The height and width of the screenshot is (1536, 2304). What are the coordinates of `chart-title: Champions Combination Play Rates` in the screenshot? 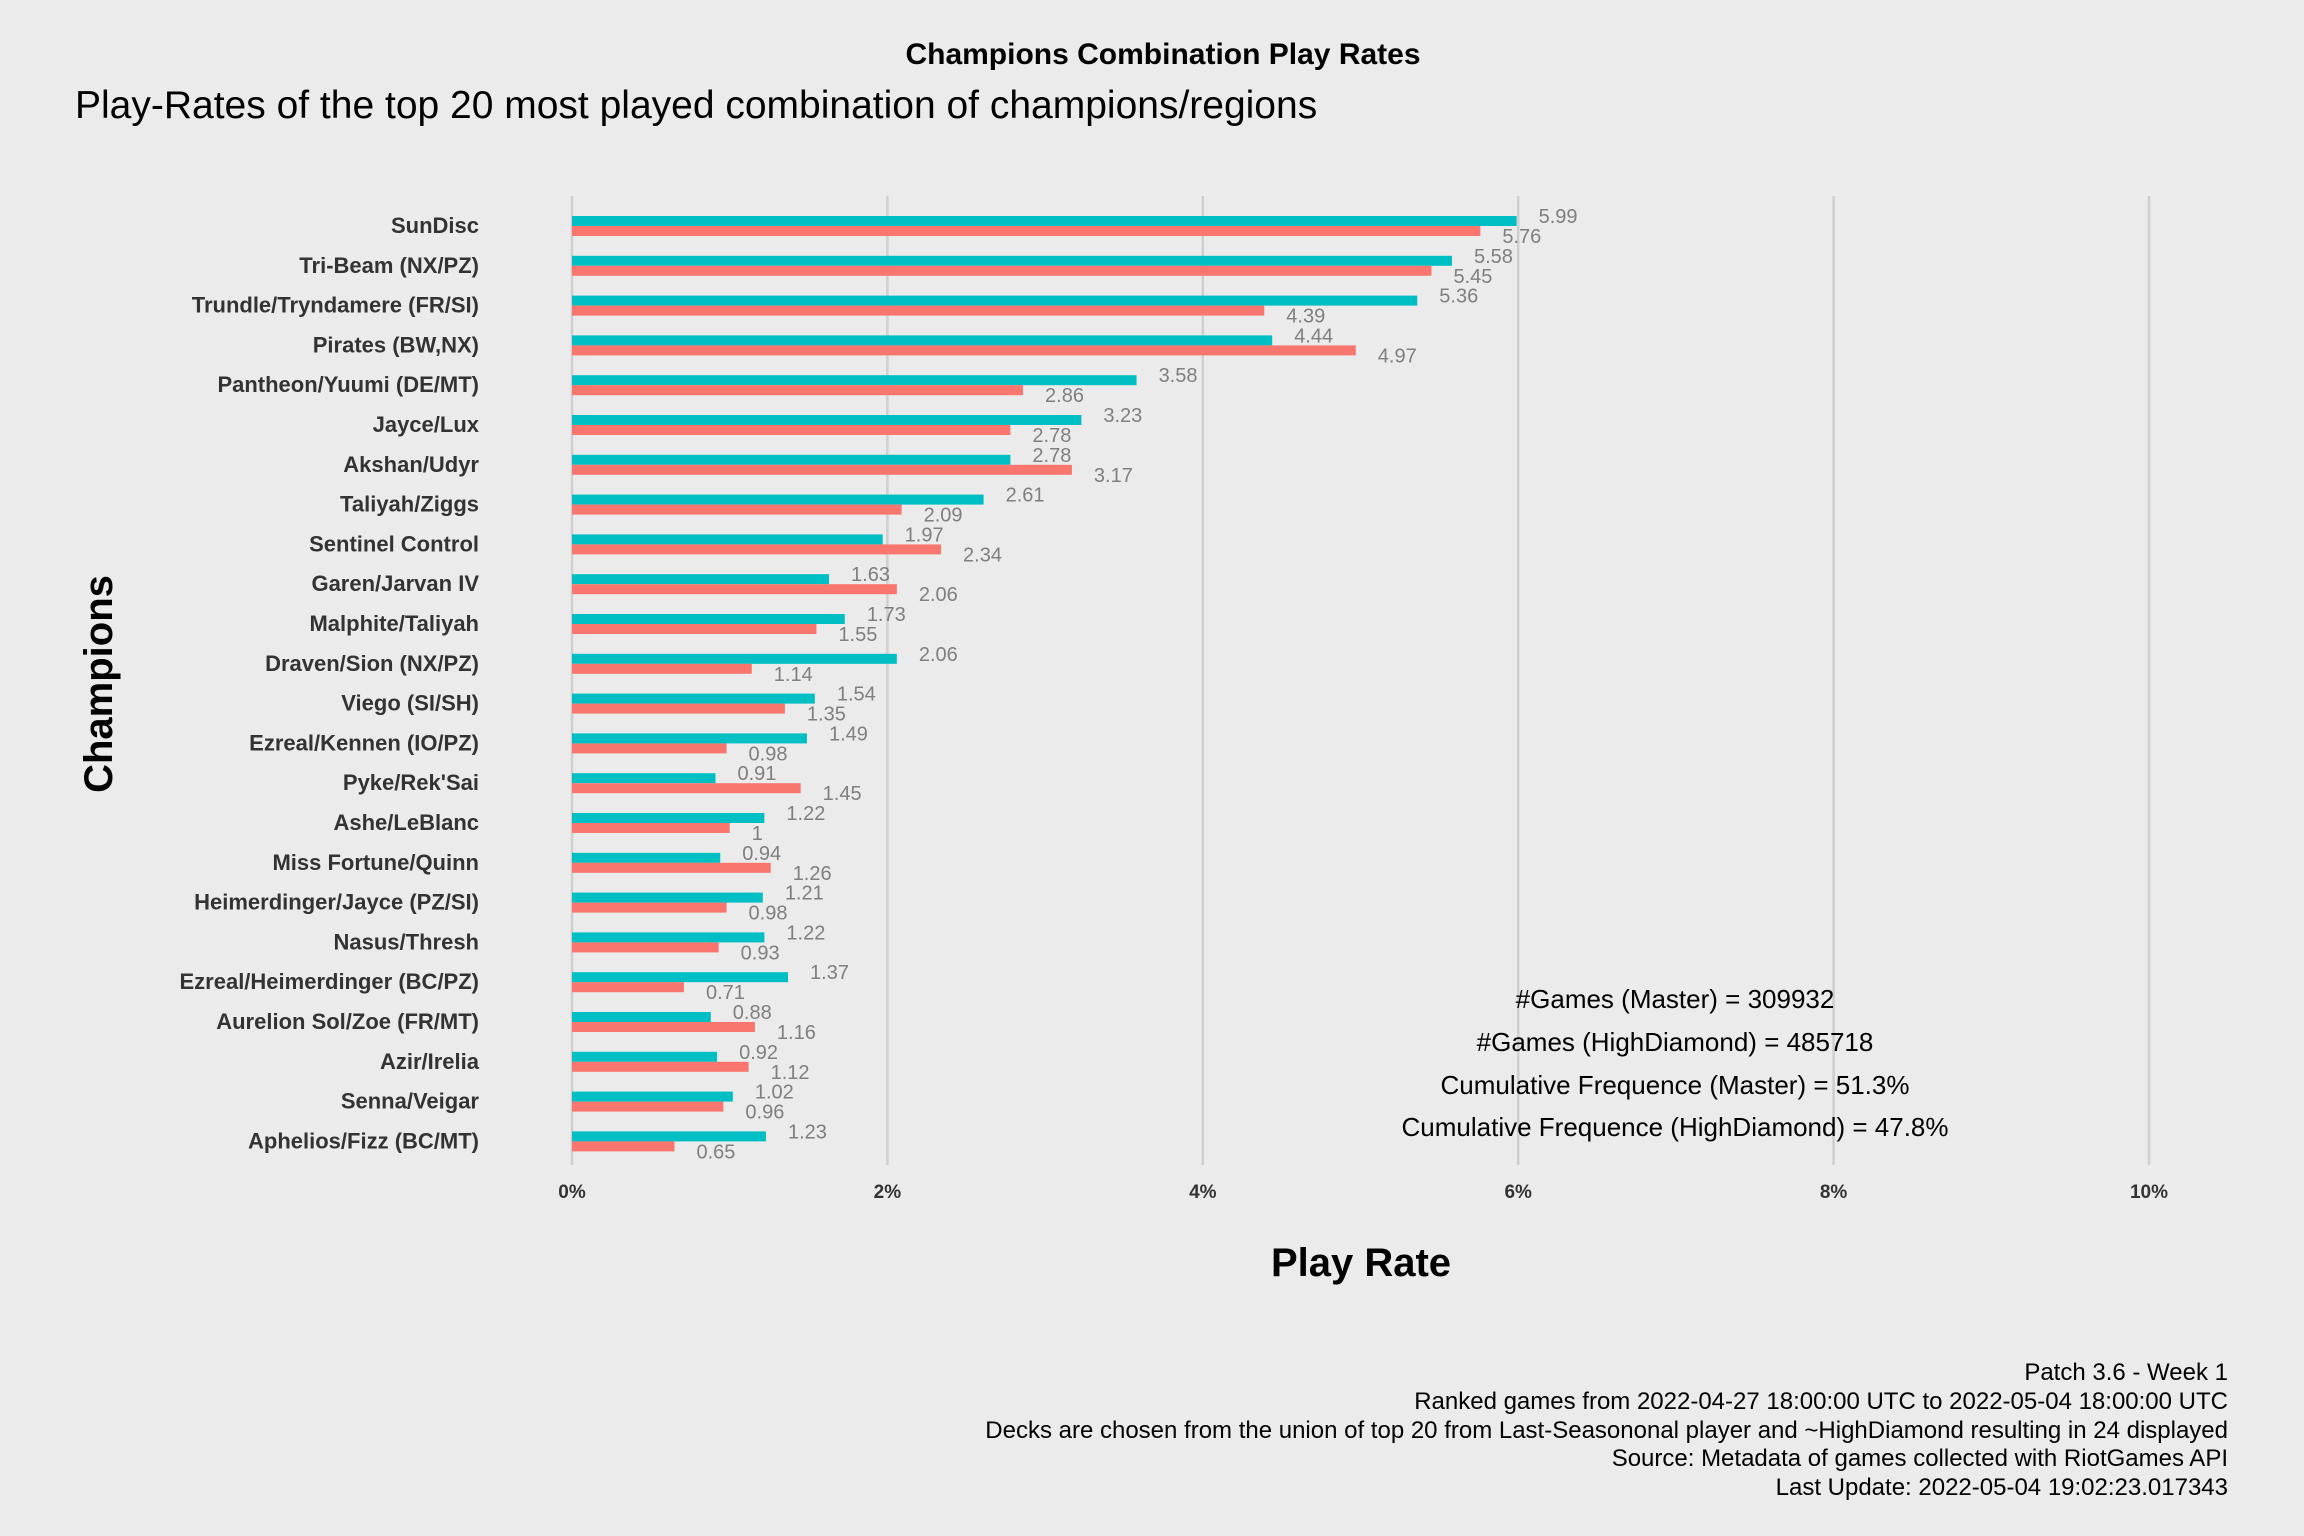 It's located at (1162, 54).